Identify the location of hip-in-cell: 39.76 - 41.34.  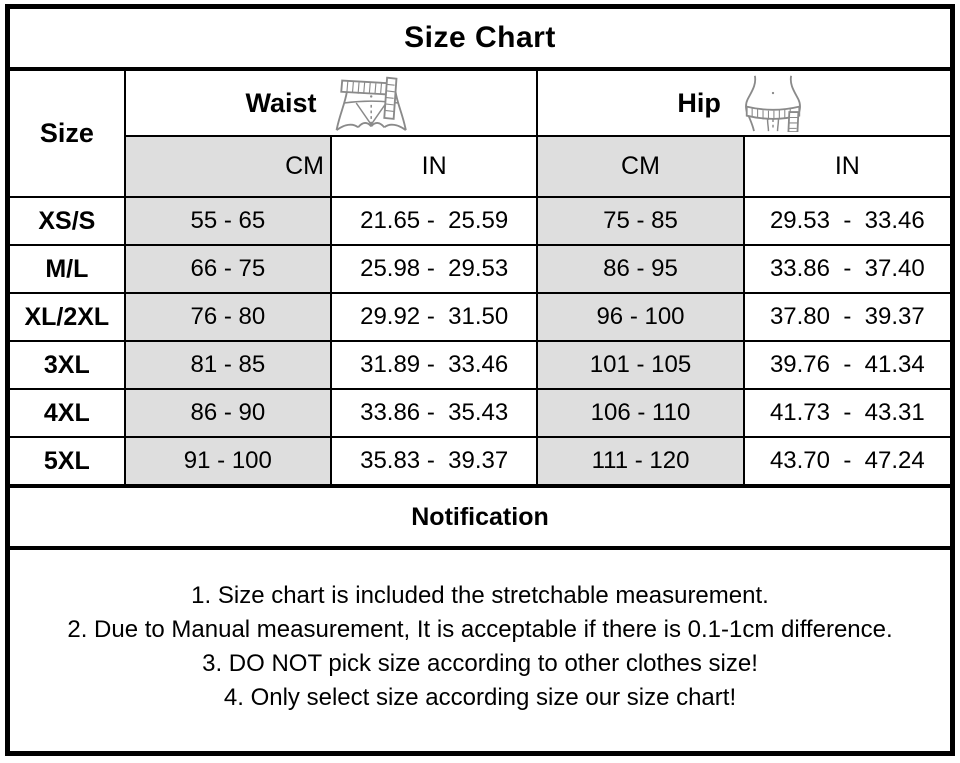
(846, 365).